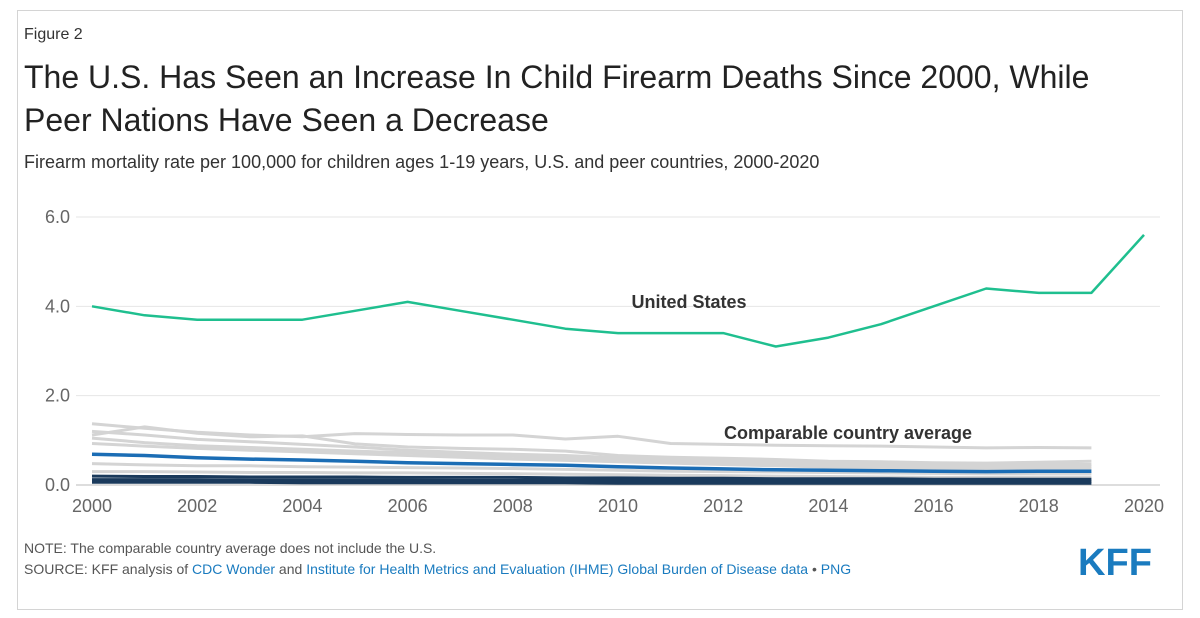 The image size is (1200, 618). What do you see at coordinates (57, 396) in the screenshot?
I see `y-tick-label: 2.0` at bounding box center [57, 396].